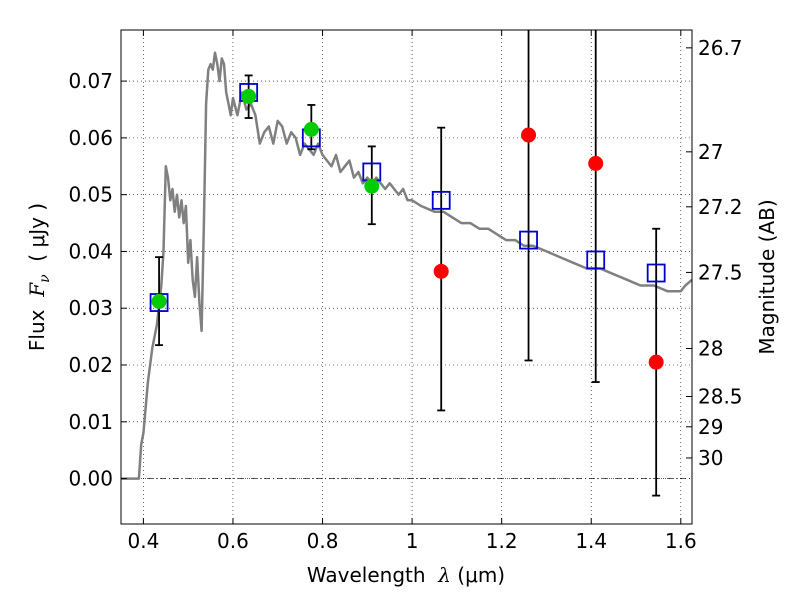  I want to click on y2-tick-label: 27.5, so click(720, 272).